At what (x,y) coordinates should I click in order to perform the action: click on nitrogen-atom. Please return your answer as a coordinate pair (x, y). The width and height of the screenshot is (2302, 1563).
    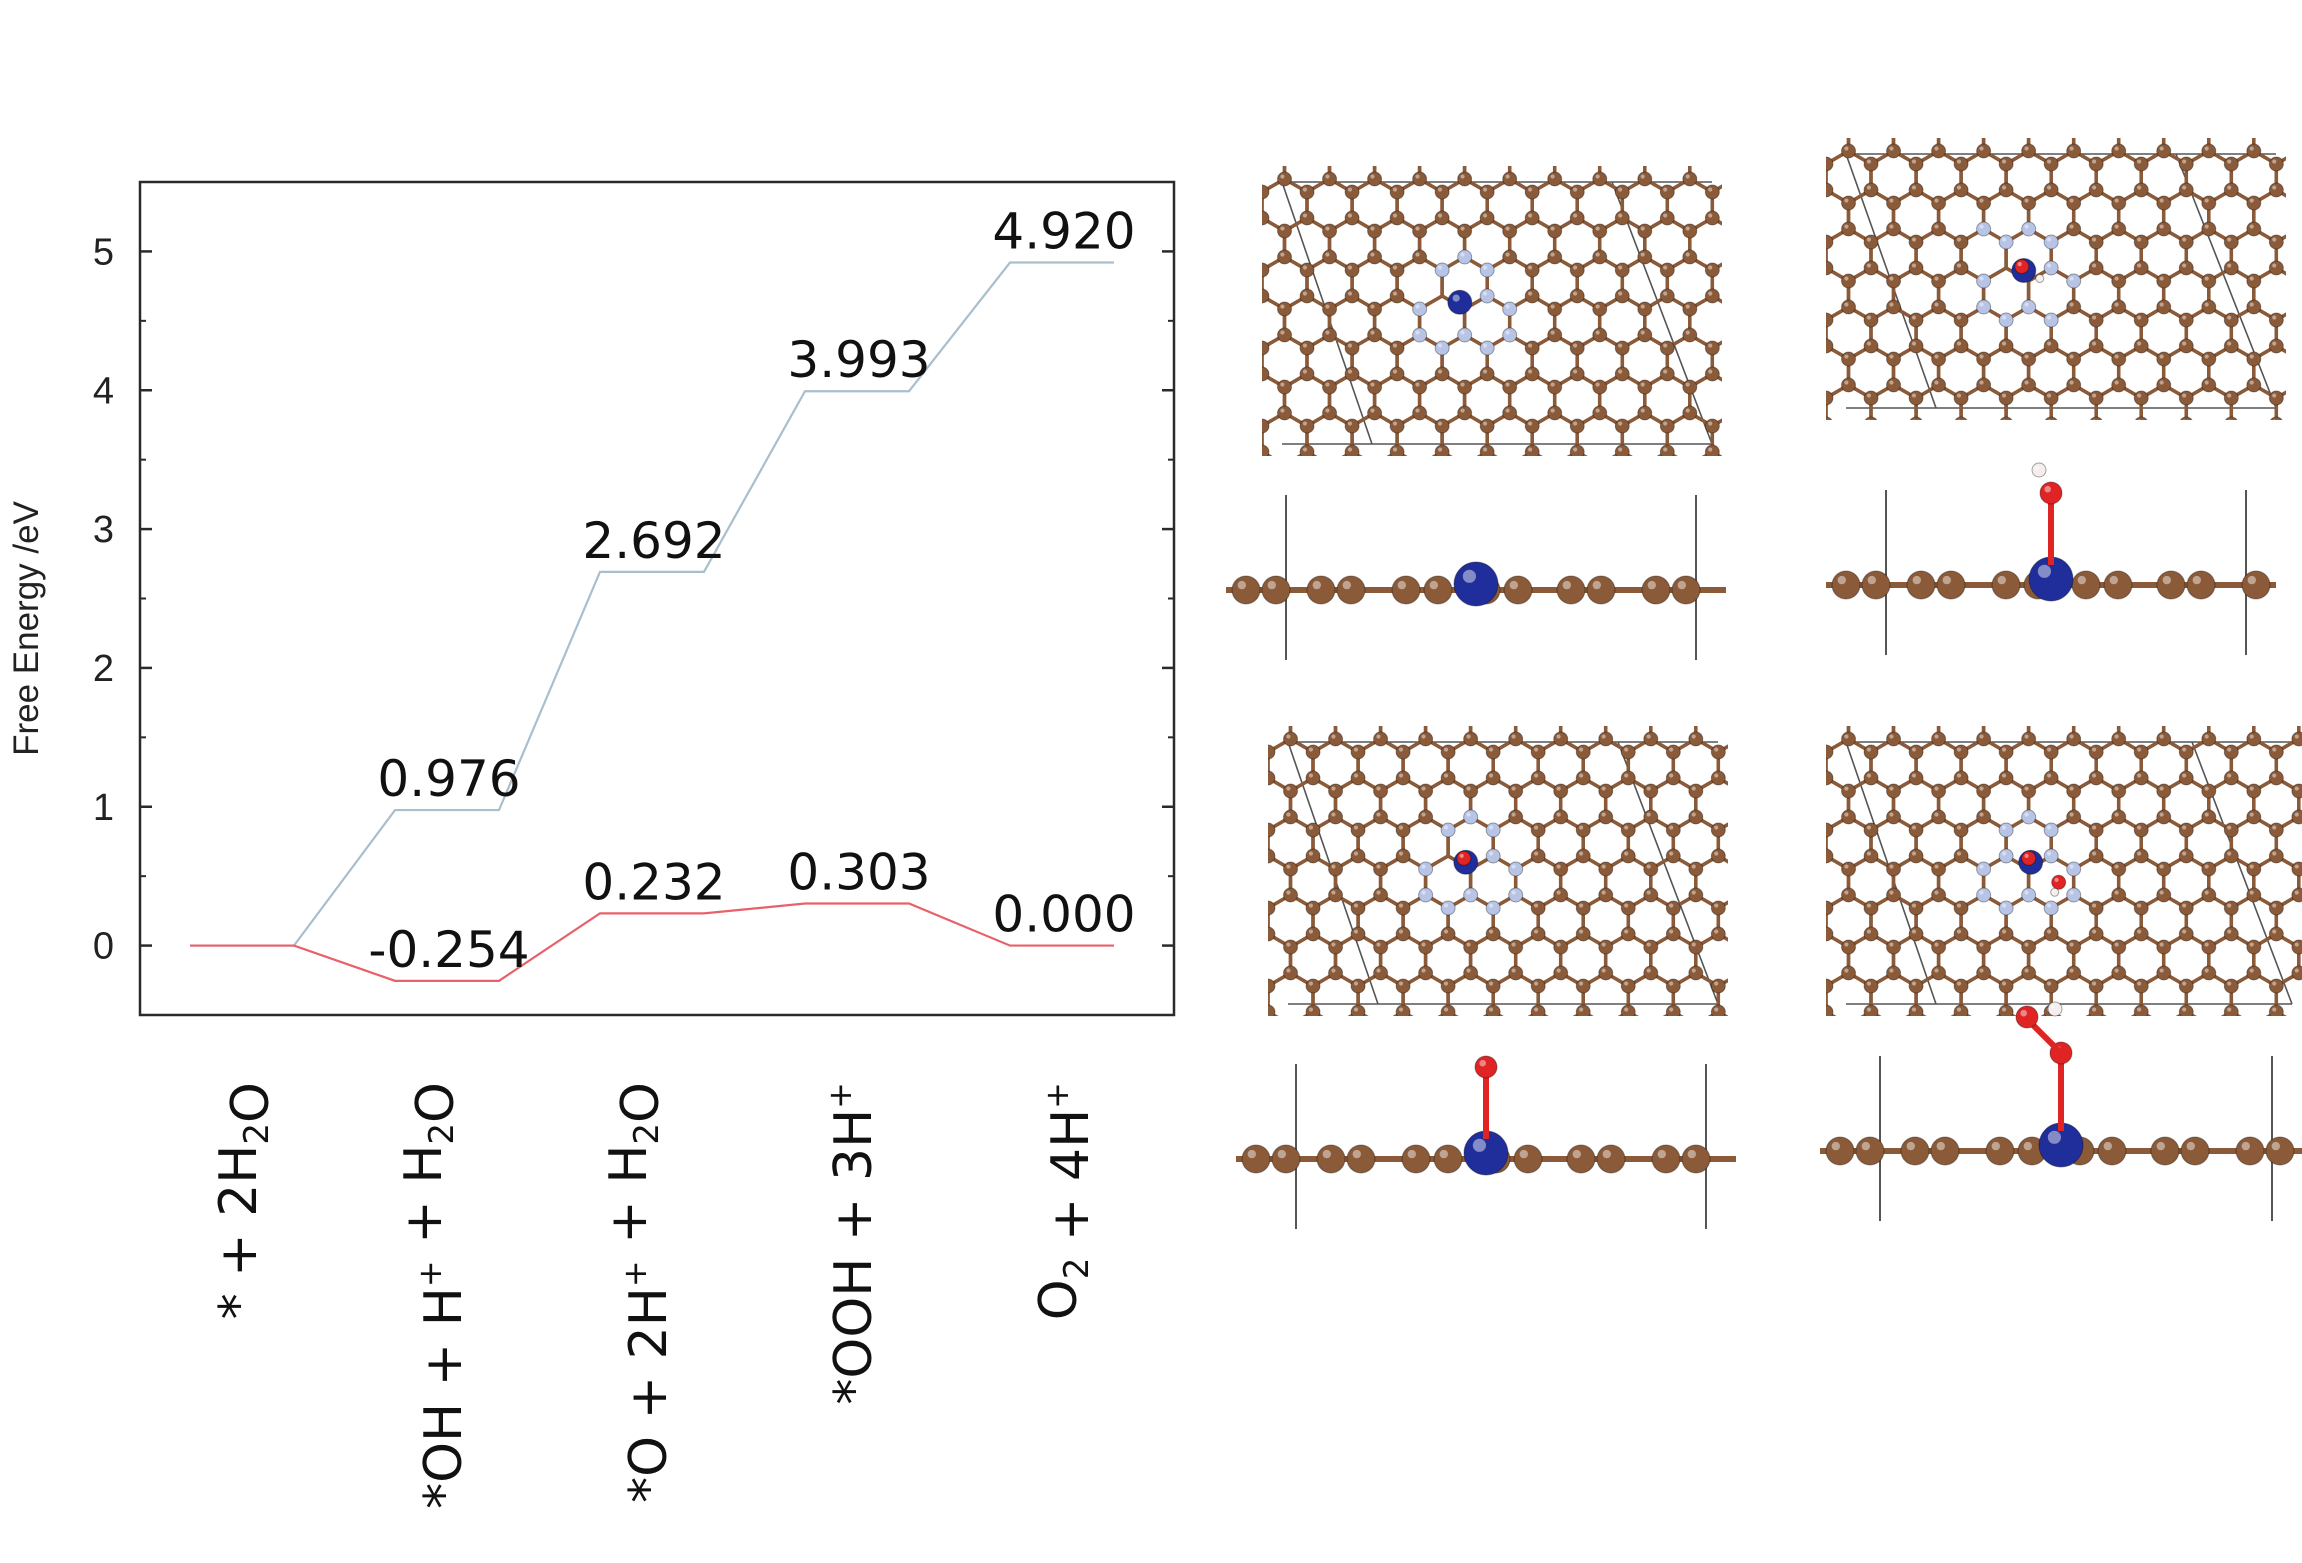
    Looking at the image, I should click on (1426, 895).